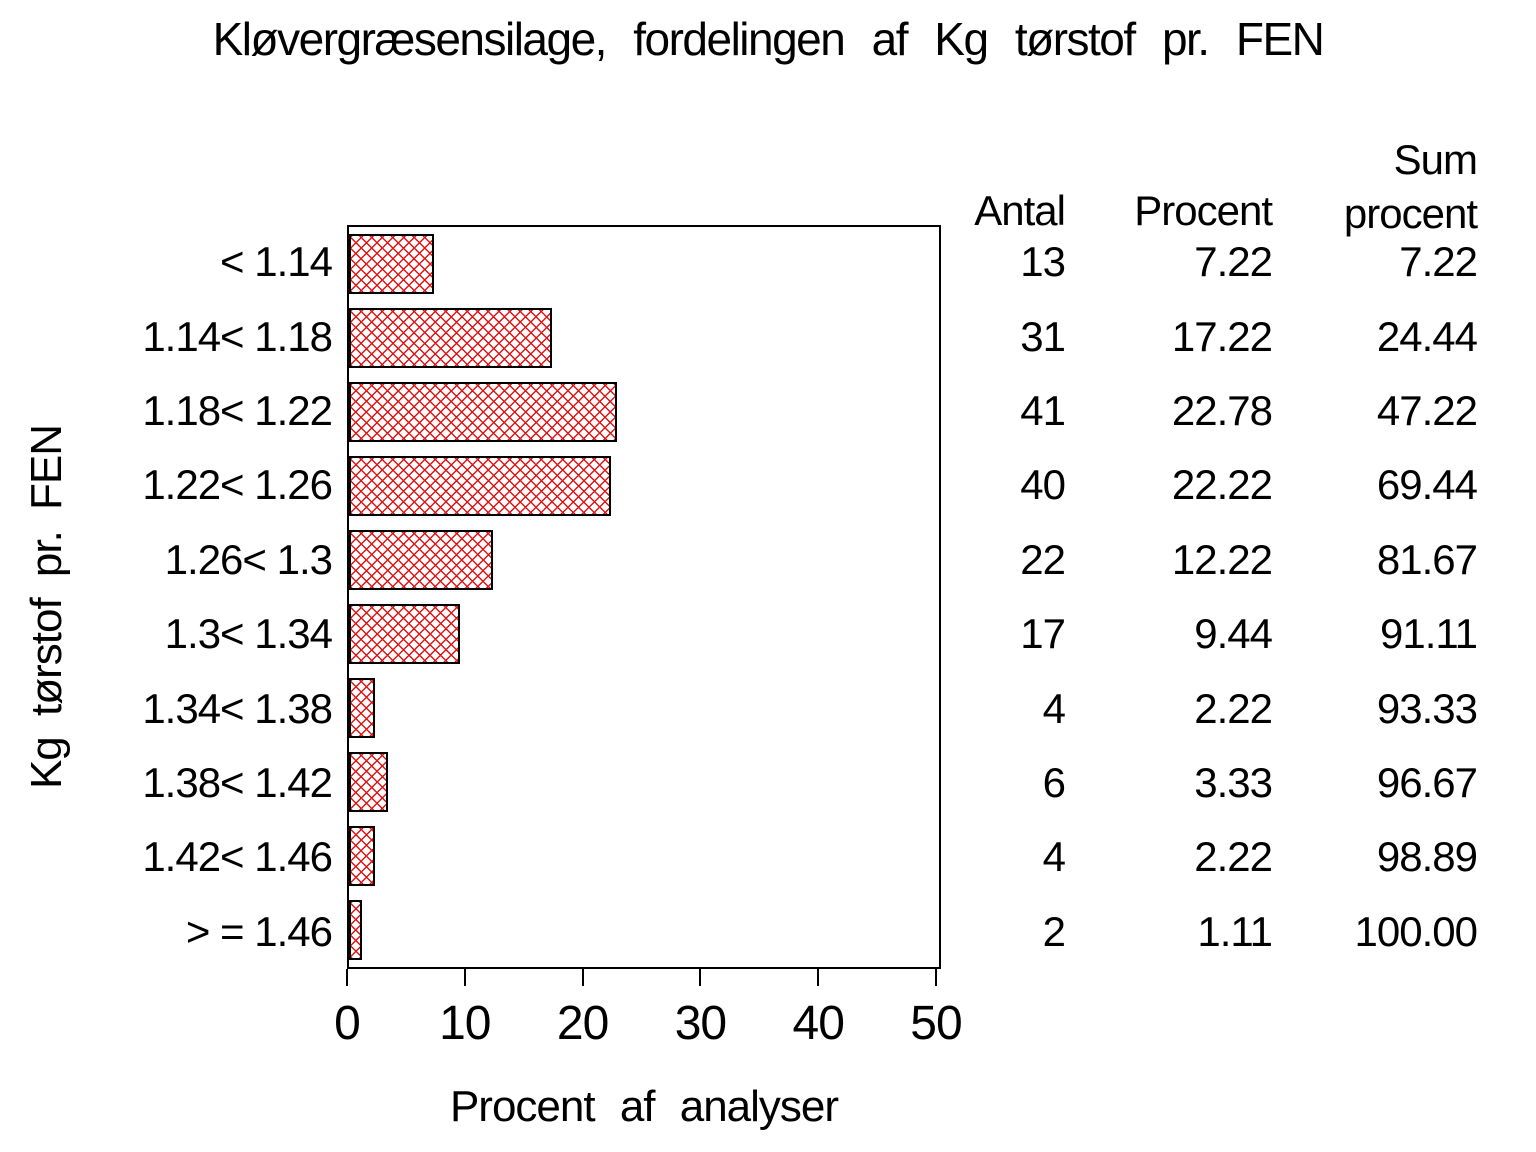  Describe the element at coordinates (1203, 210) in the screenshot. I see `table-header-procent: Procent` at that location.